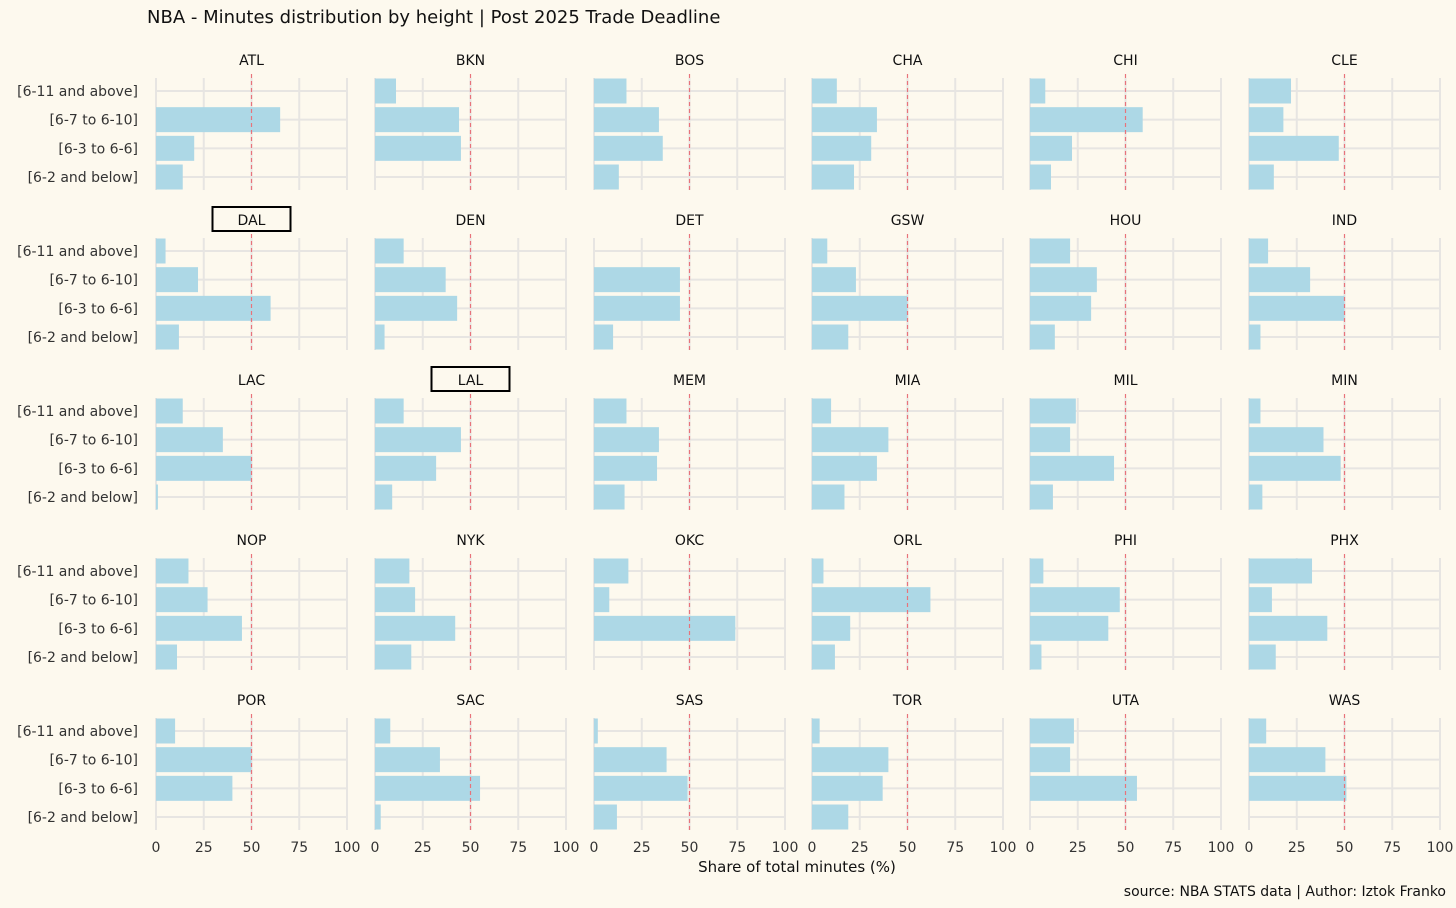  I want to click on panel-tor: TOR 0 25 50 75 100, so click(912, 774).